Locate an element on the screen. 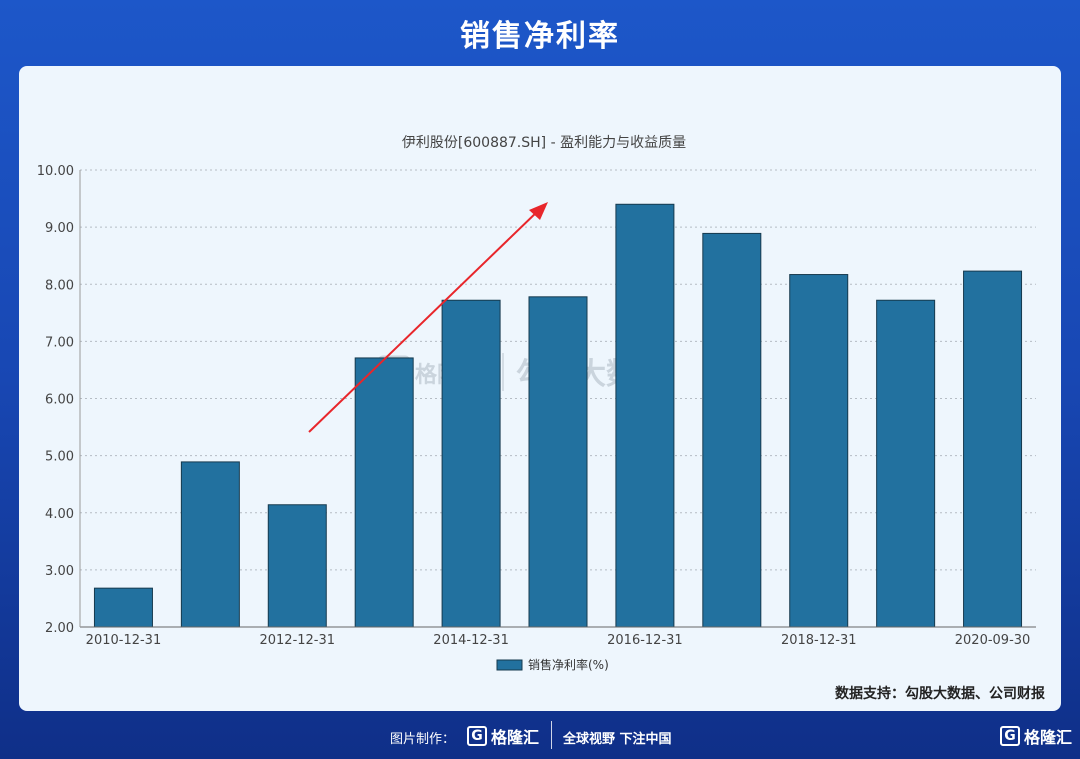 This screenshot has width=1080, height=759. legend-label: 销售净利率(%) is located at coordinates (568, 664).